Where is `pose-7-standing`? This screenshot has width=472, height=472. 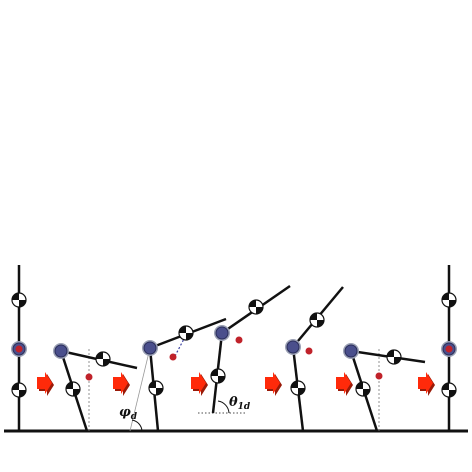
pose-7-standing is located at coordinates (449, 348).